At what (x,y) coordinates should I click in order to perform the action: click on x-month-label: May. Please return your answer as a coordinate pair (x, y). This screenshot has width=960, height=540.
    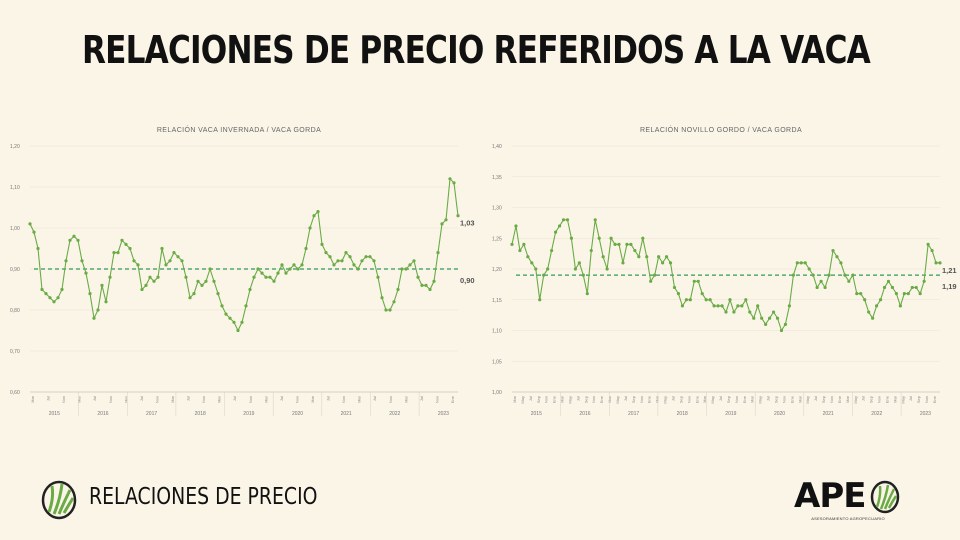
    Looking at the image, I should click on (712, 400).